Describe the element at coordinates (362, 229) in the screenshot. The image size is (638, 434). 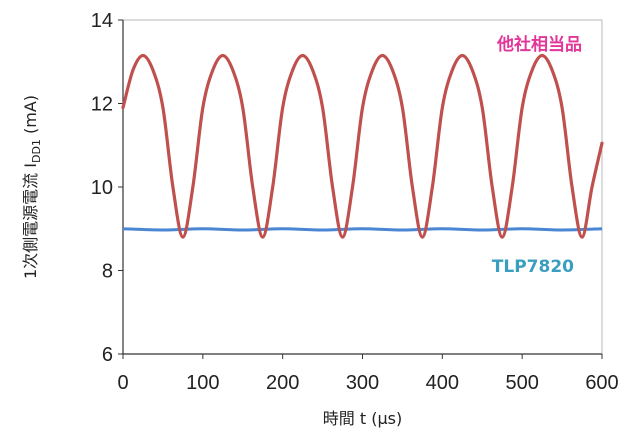
I see `series-line-tlp7820` at that location.